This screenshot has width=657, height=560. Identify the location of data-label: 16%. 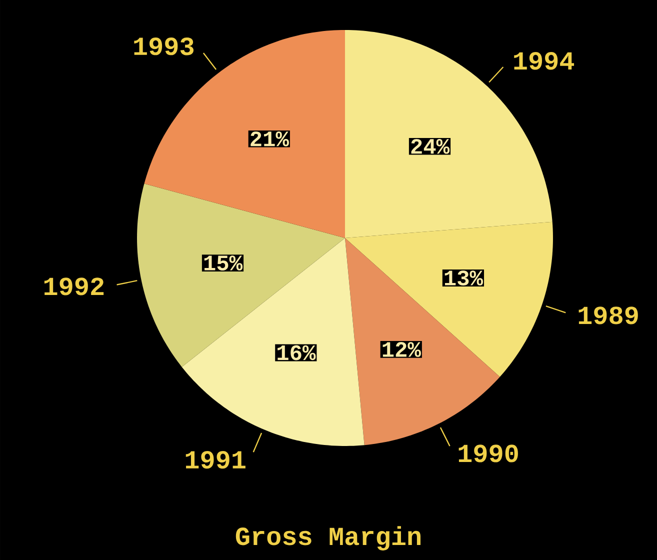
(297, 352).